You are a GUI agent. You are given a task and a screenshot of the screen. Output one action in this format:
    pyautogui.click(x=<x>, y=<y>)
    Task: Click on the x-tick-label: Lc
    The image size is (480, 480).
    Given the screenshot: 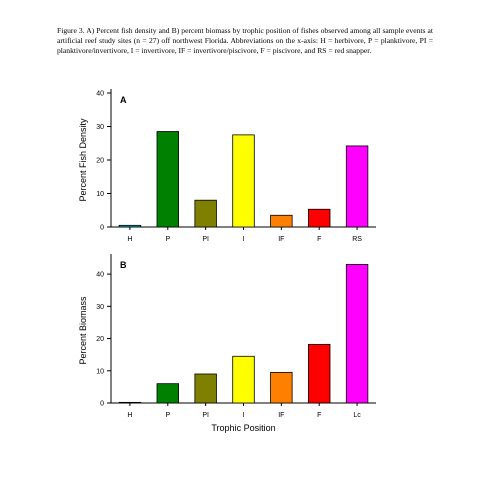 What is the action you would take?
    pyautogui.click(x=357, y=415)
    